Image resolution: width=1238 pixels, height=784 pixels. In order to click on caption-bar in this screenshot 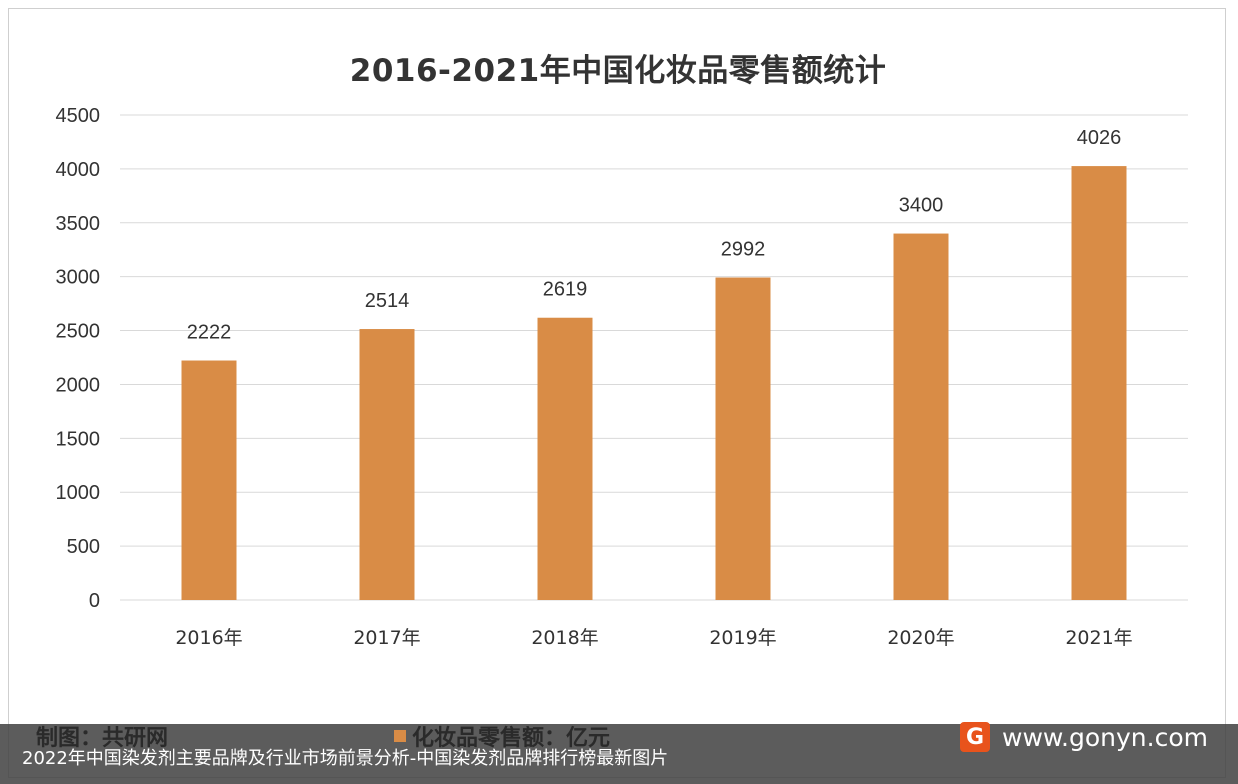, I will do `click(619, 754)`.